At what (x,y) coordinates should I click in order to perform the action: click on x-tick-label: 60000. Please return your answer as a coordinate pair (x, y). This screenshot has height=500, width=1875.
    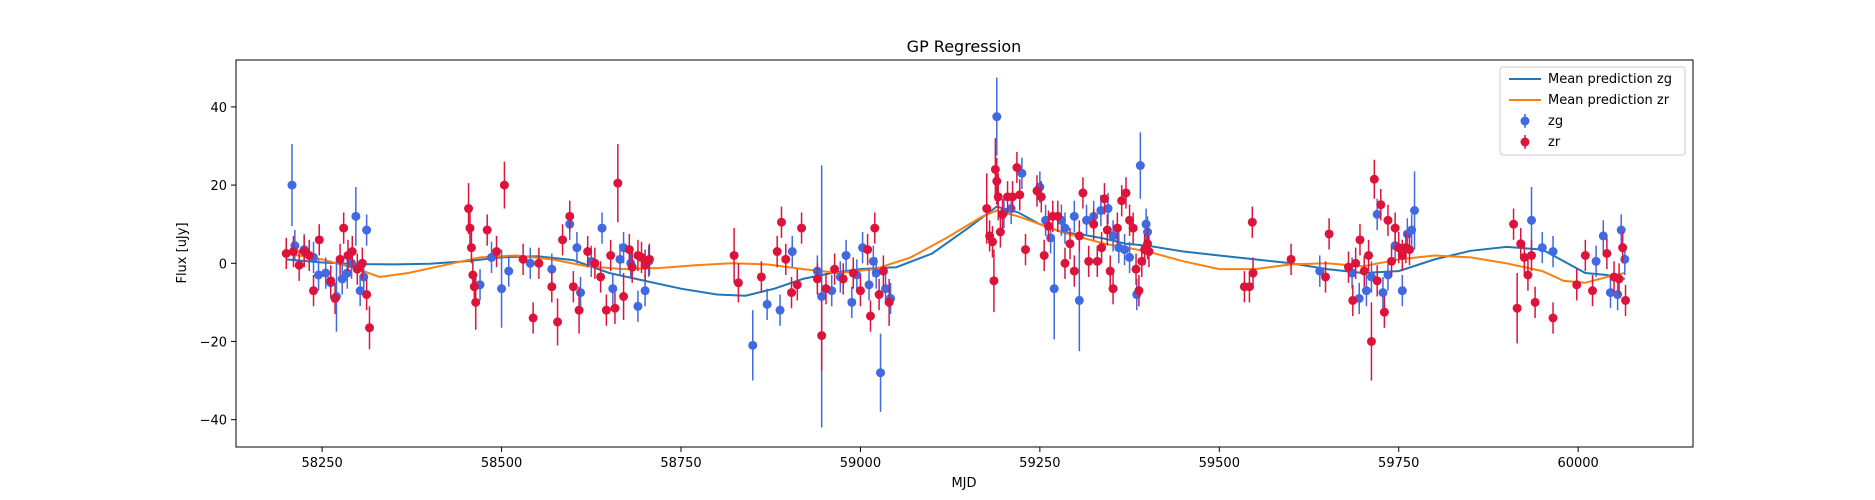
    Looking at the image, I should click on (1577, 463).